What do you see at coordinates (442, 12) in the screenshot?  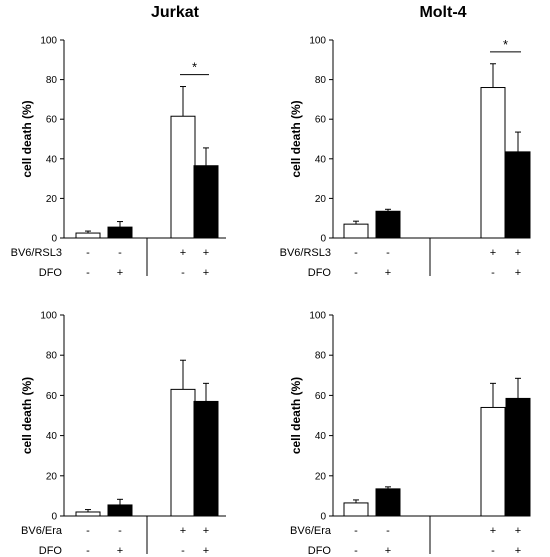 I see `column-title-molt4: Molt-4` at bounding box center [442, 12].